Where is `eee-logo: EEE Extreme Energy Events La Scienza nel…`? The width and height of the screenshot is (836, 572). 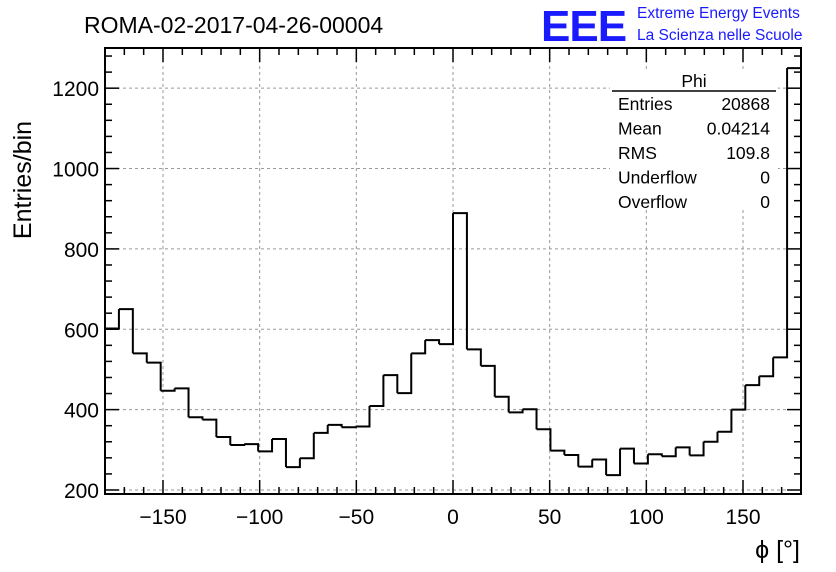
eee-logo: EEE Extreme Energy Events La Scienza nel… is located at coordinates (671, 26).